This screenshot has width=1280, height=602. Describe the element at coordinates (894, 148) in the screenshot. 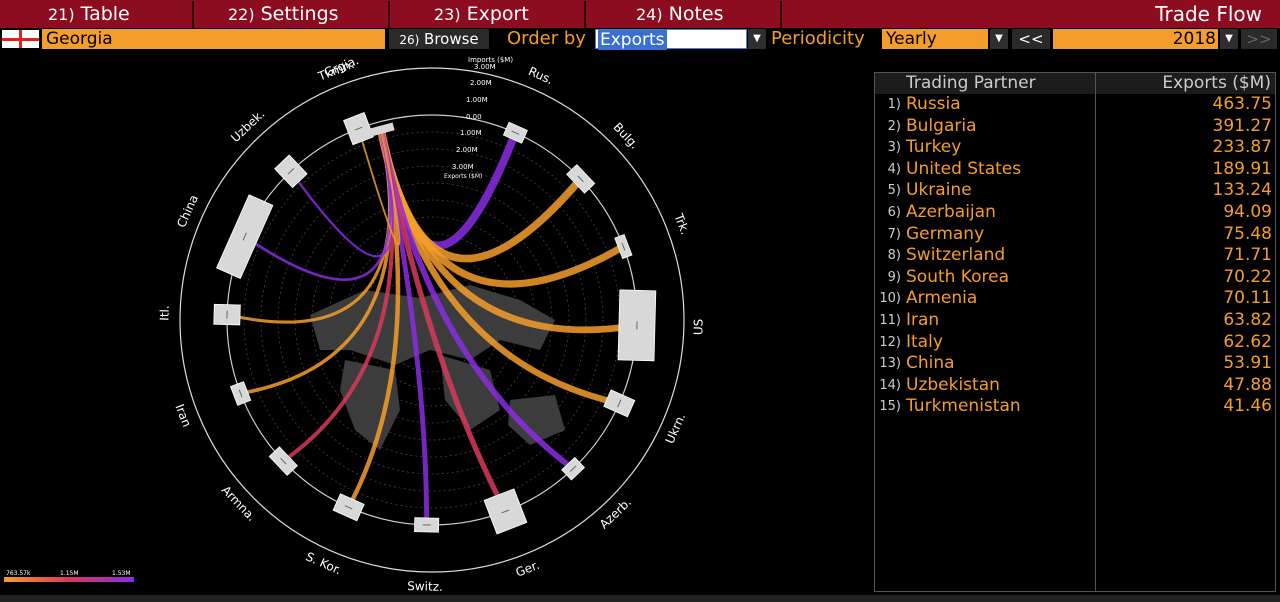

I see `row-index: 3)` at that location.